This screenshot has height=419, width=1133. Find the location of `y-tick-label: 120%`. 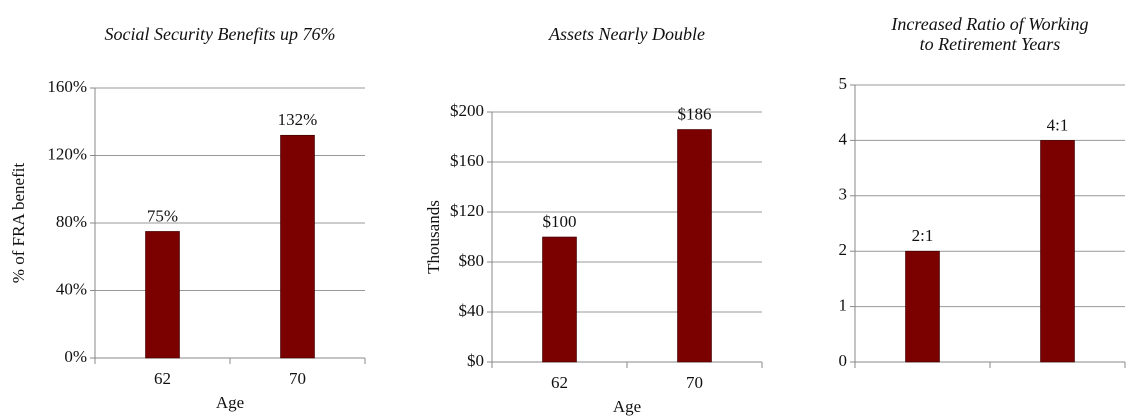

y-tick-label: 120% is located at coordinates (67, 153).